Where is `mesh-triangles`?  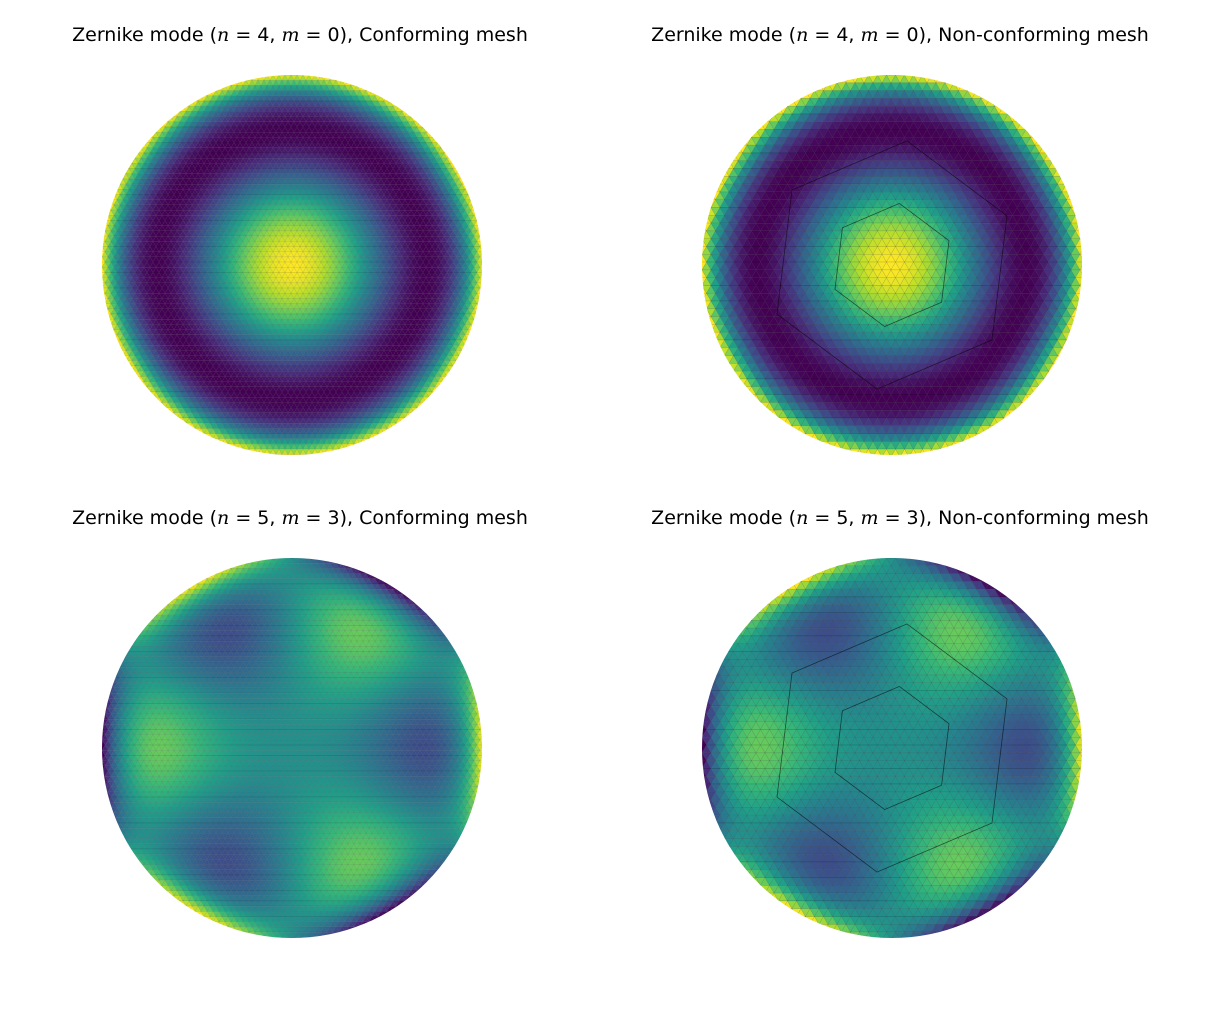 mesh-triangles is located at coordinates (295, 265).